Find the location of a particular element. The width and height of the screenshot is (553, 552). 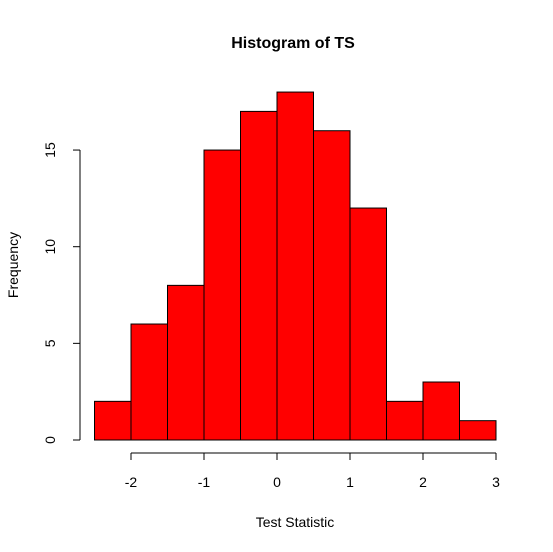

y-tick-label: 0 is located at coordinates (50, 440).